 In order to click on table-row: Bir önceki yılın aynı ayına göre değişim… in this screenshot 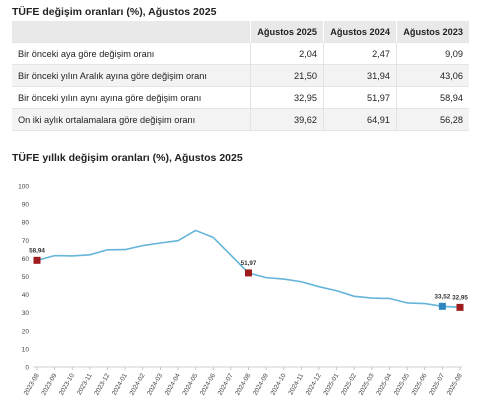, I will do `click(240, 97)`.